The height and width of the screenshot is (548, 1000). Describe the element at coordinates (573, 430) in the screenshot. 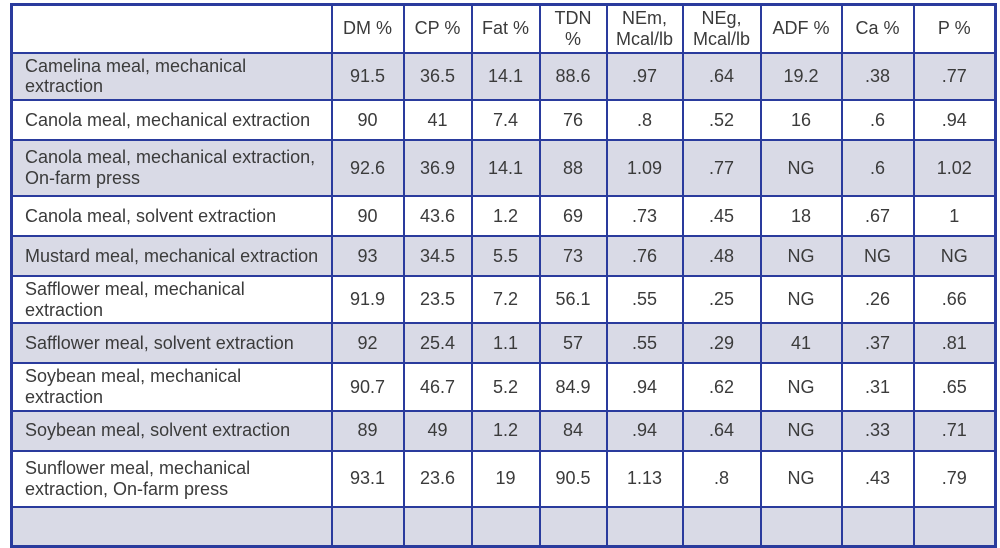

I see `value-cell: 84` at that location.